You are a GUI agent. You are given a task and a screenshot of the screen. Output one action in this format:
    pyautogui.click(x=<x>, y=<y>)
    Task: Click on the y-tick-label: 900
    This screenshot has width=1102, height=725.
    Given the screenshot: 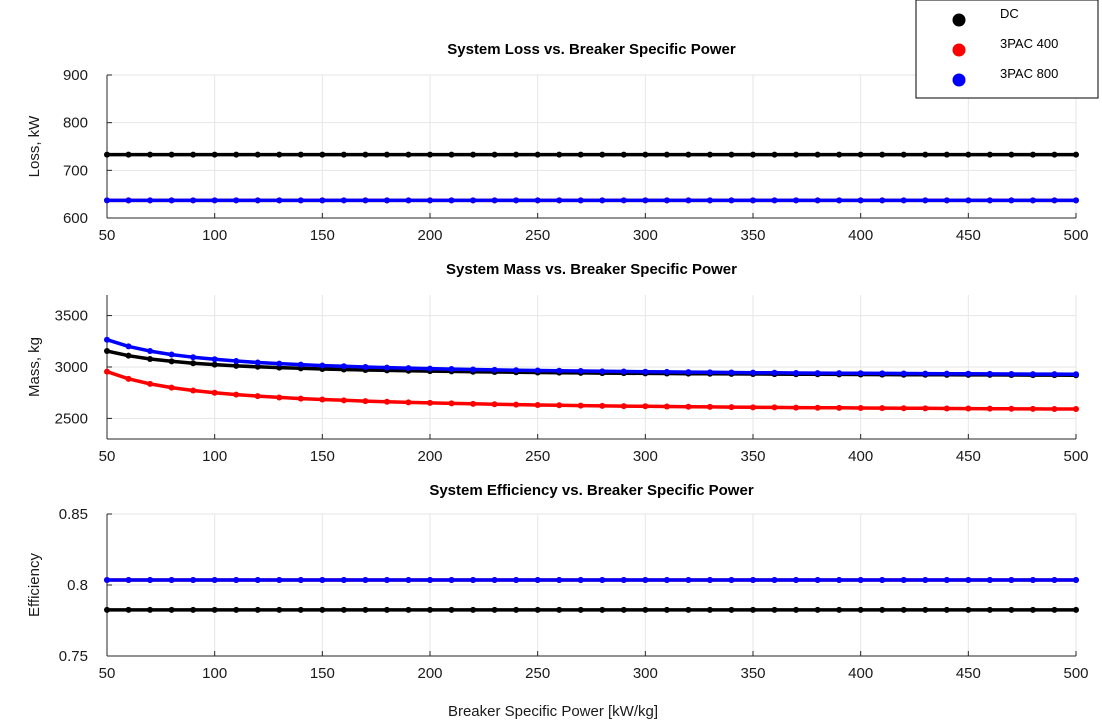 What is the action you would take?
    pyautogui.click(x=75, y=75)
    